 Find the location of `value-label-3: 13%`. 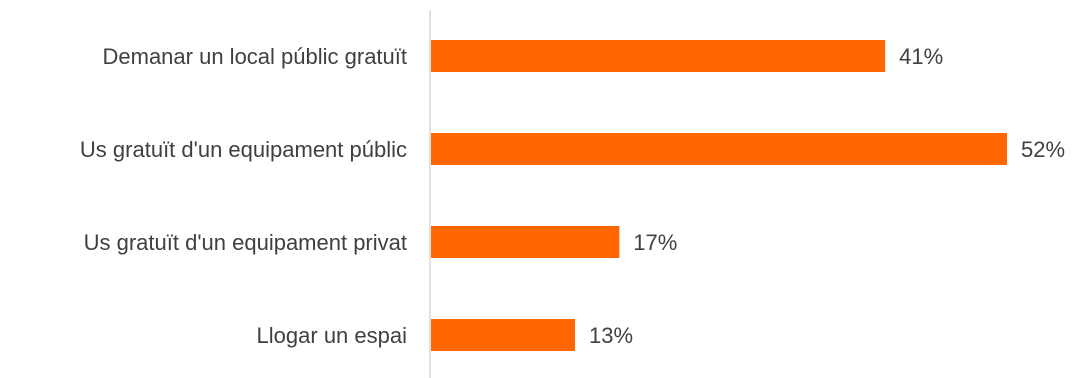

value-label-3: 13% is located at coordinates (611, 335).